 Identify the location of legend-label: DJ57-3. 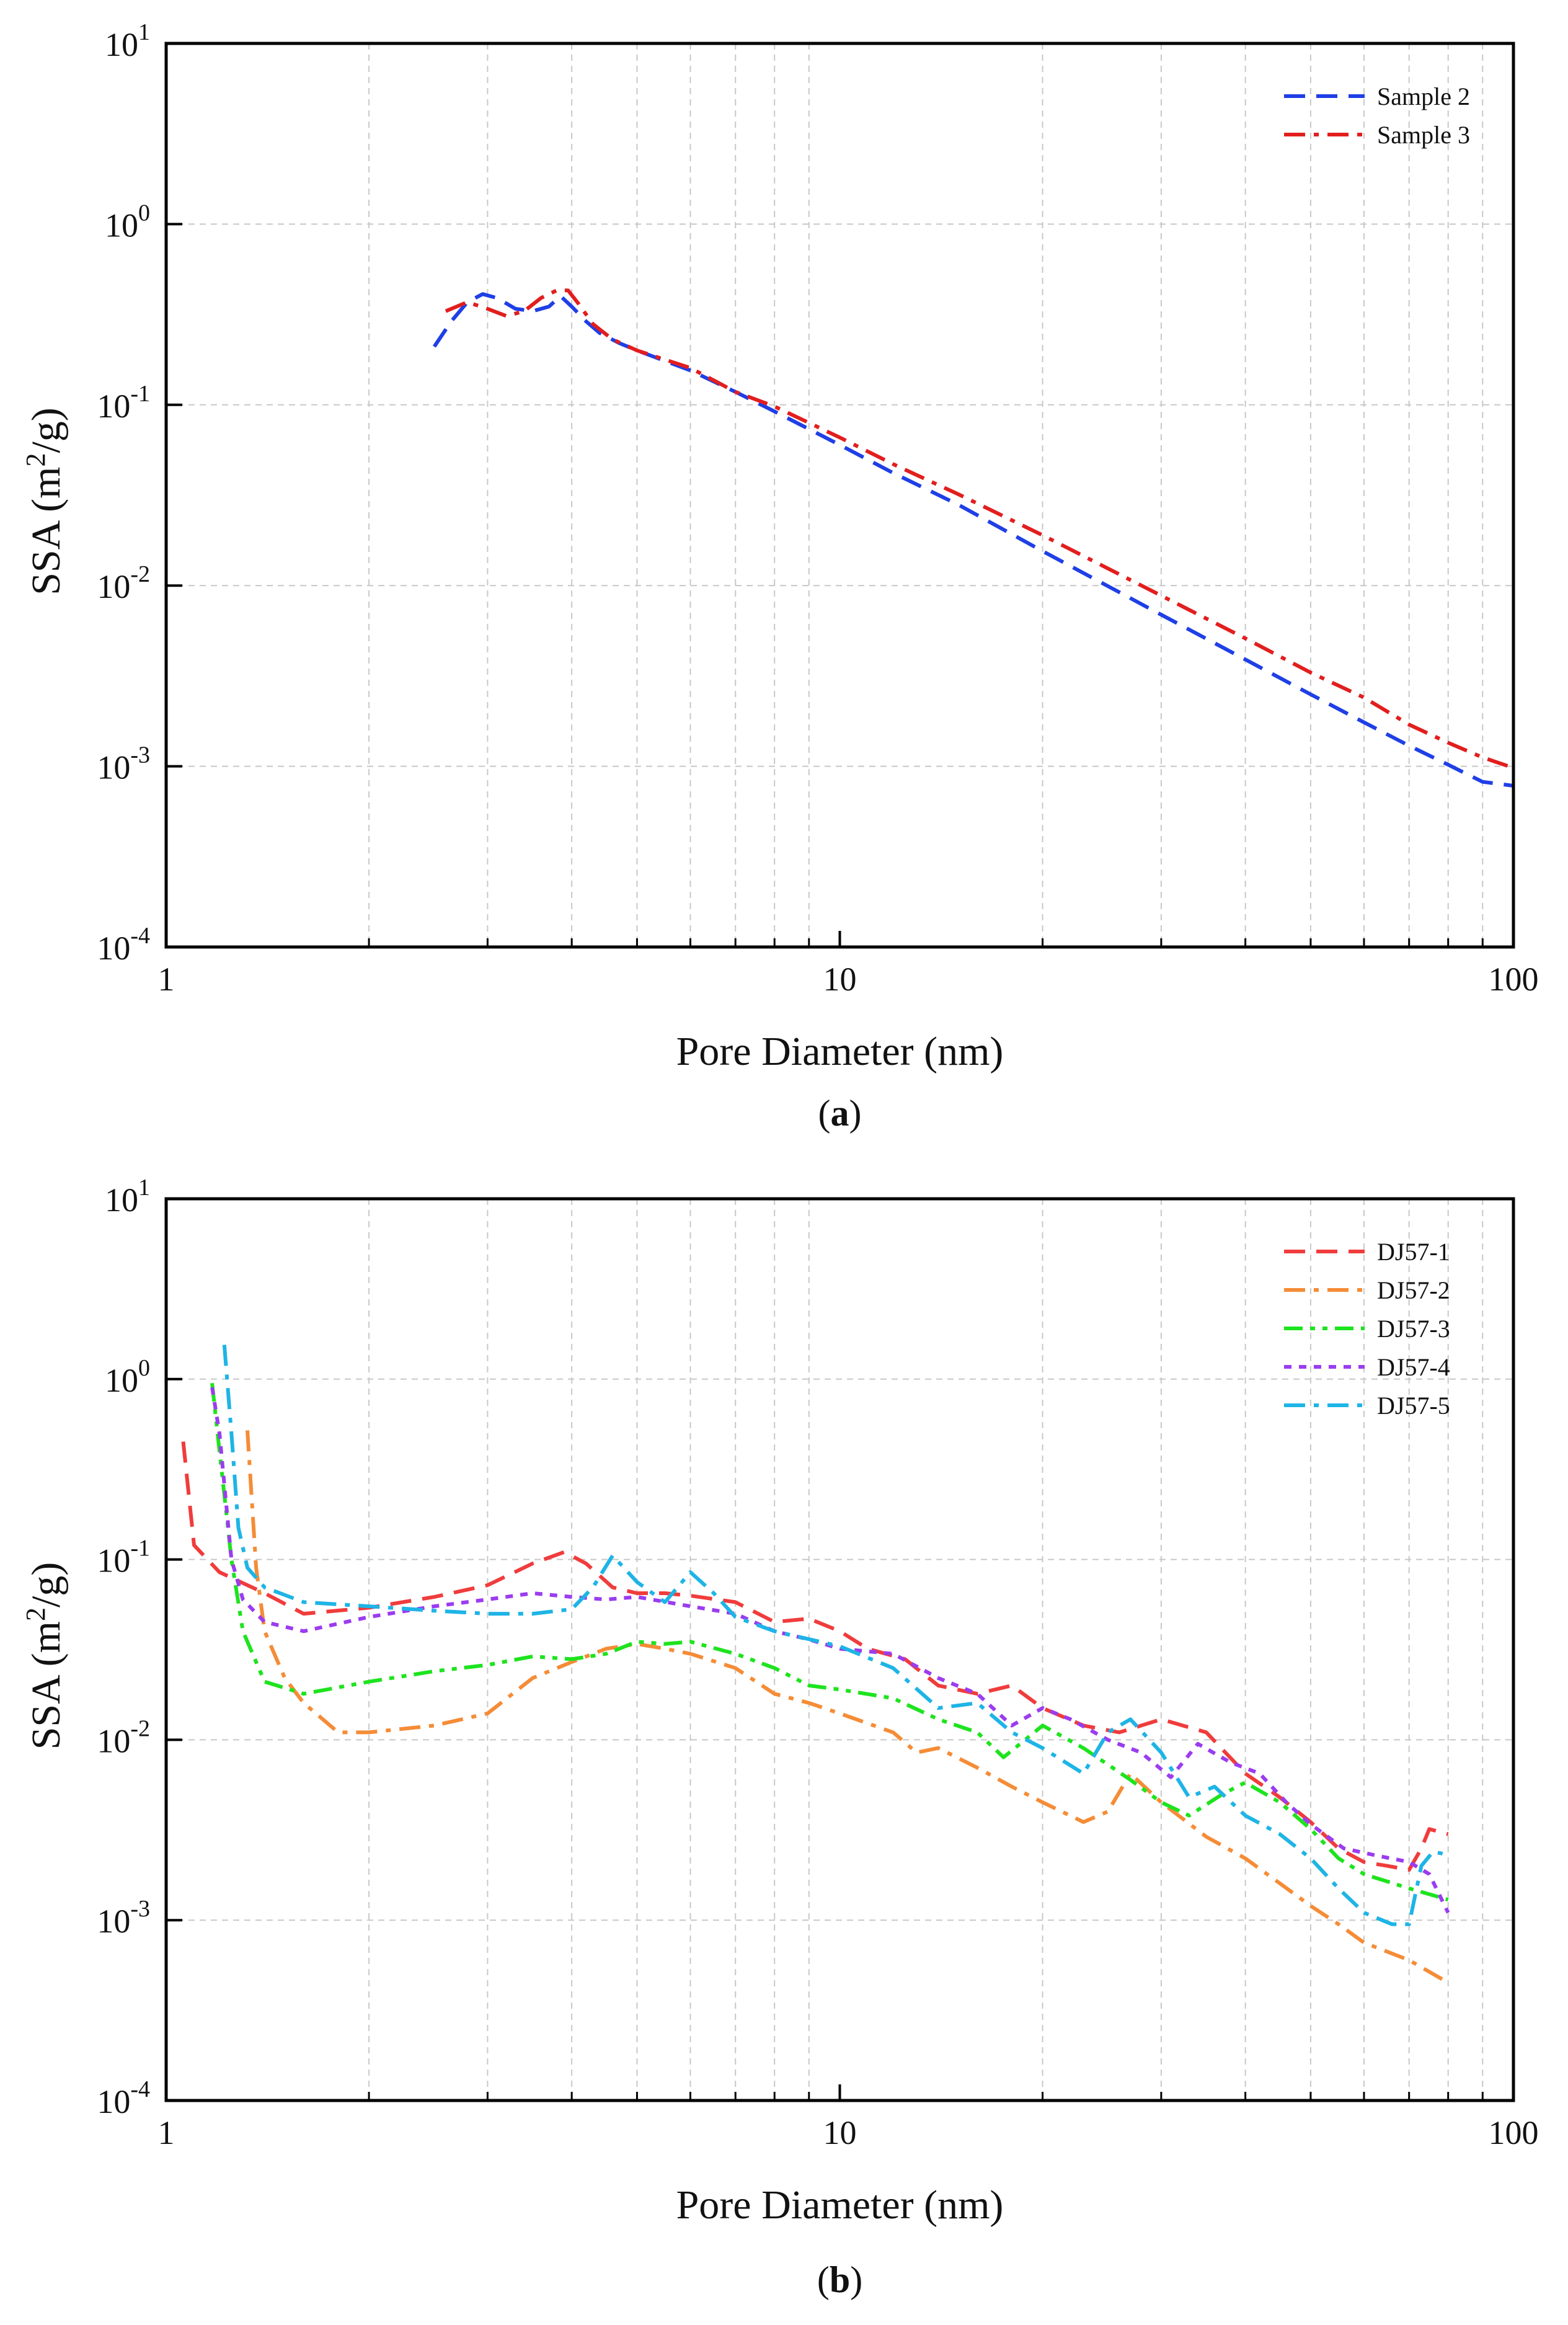
(1413, 1329).